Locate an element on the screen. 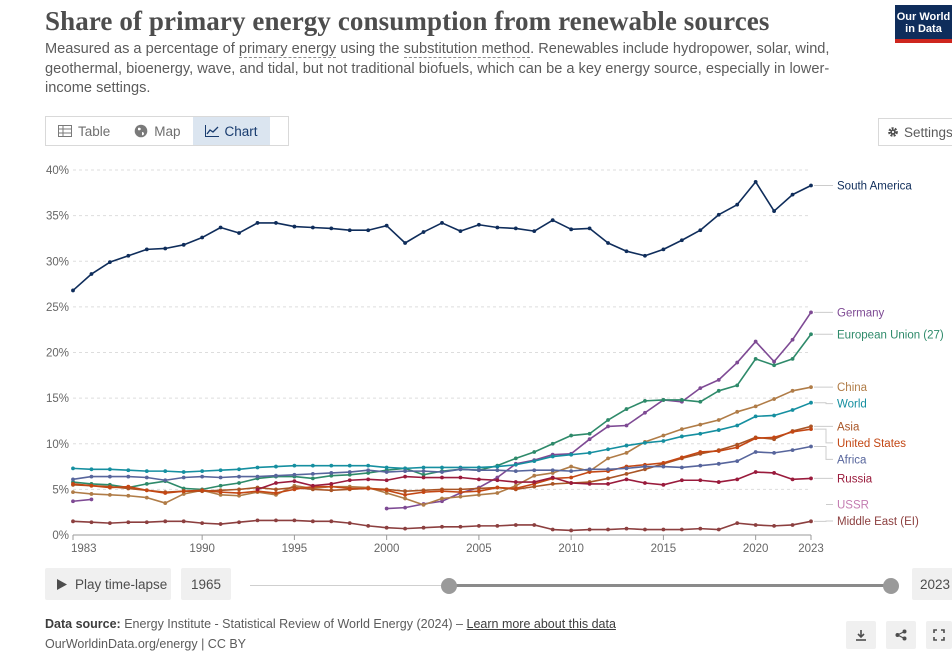 This screenshot has height=660, width=952. series-label-germany: Germany is located at coordinates (861, 313).